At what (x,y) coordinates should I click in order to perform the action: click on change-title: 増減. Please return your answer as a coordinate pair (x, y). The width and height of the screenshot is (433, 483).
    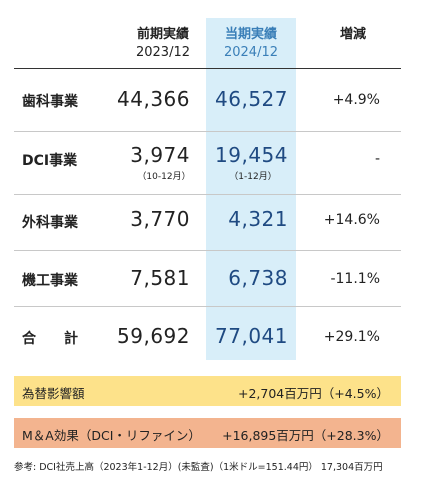
    Looking at the image, I should click on (352, 34).